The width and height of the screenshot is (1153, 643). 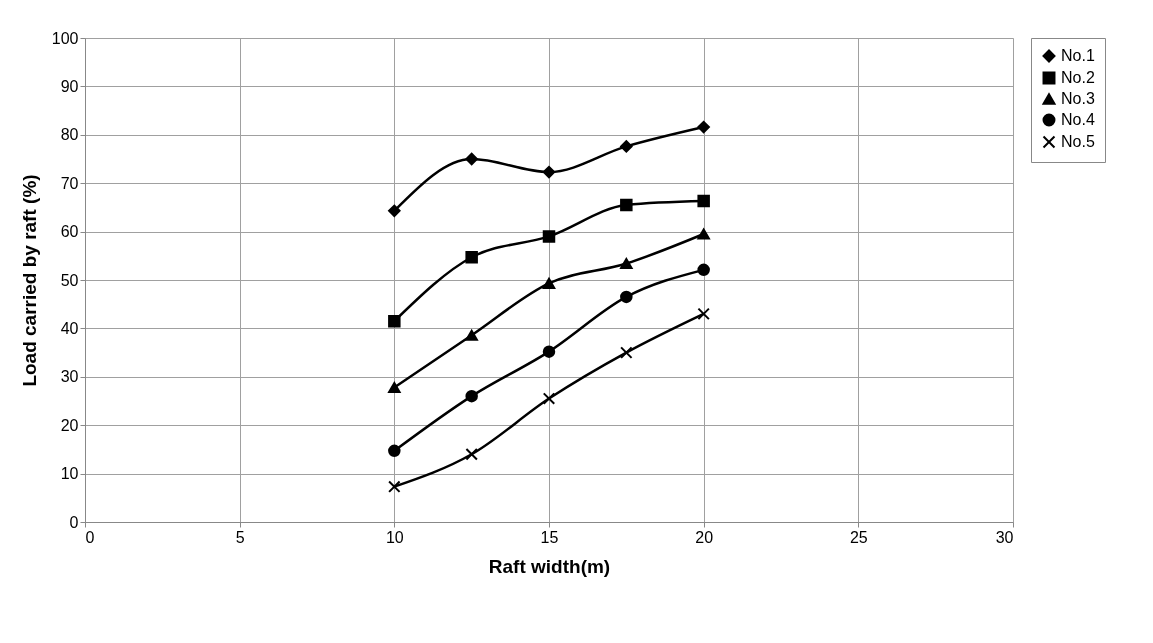 I want to click on y-tick-label: 70, so click(x=69, y=183).